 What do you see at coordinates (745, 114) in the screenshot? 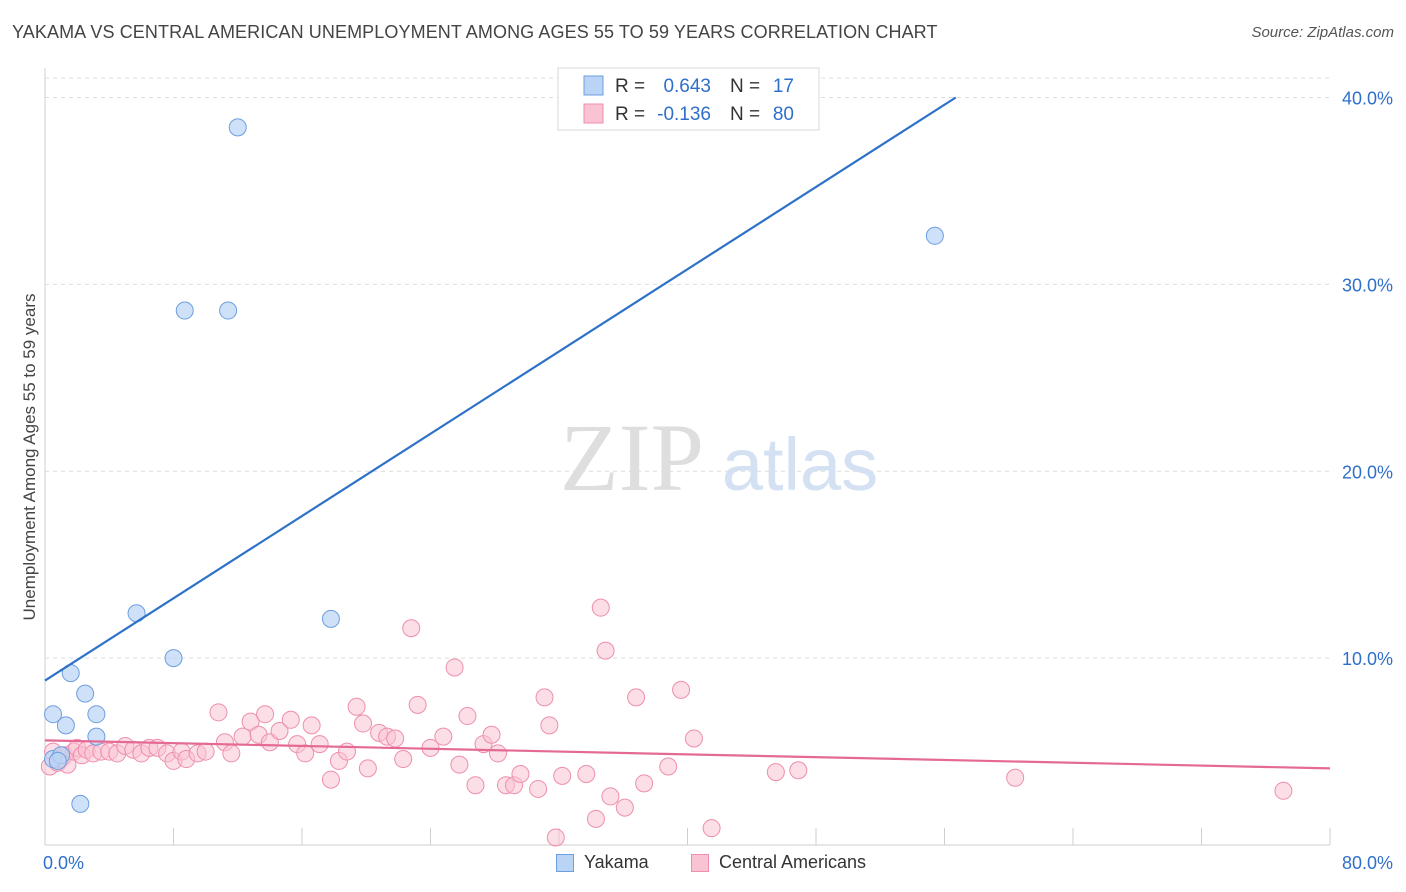
I see `legend-n-label-central-americans: N =` at bounding box center [745, 114].